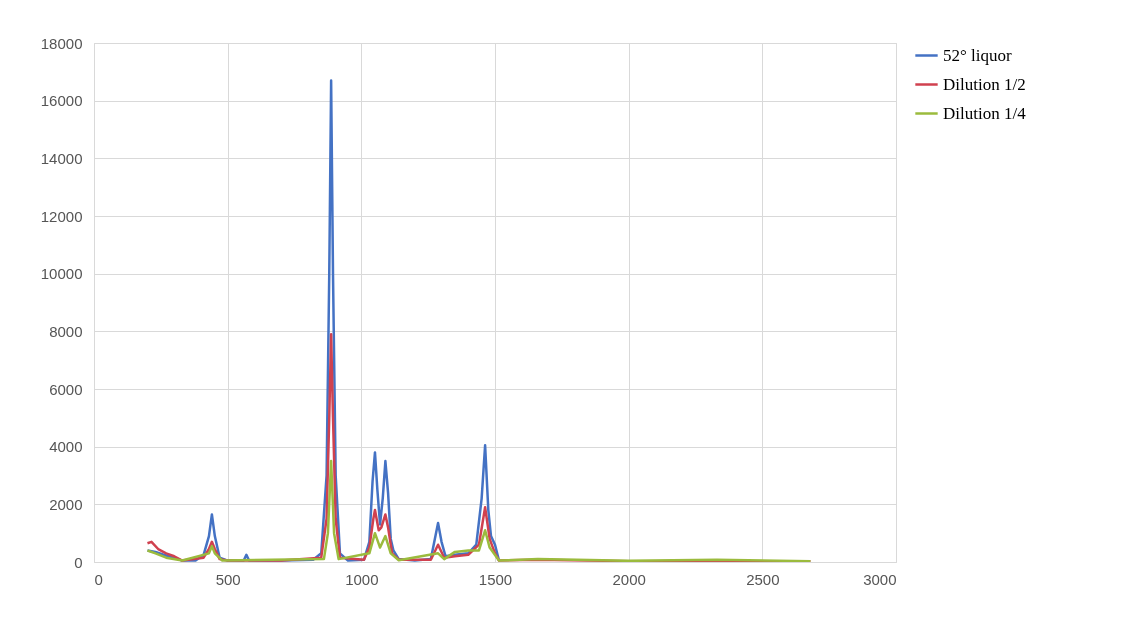 Image resolution: width=1138 pixels, height=618 pixels. What do you see at coordinates (61, 101) in the screenshot?
I see `y-tick-label: 16000` at bounding box center [61, 101].